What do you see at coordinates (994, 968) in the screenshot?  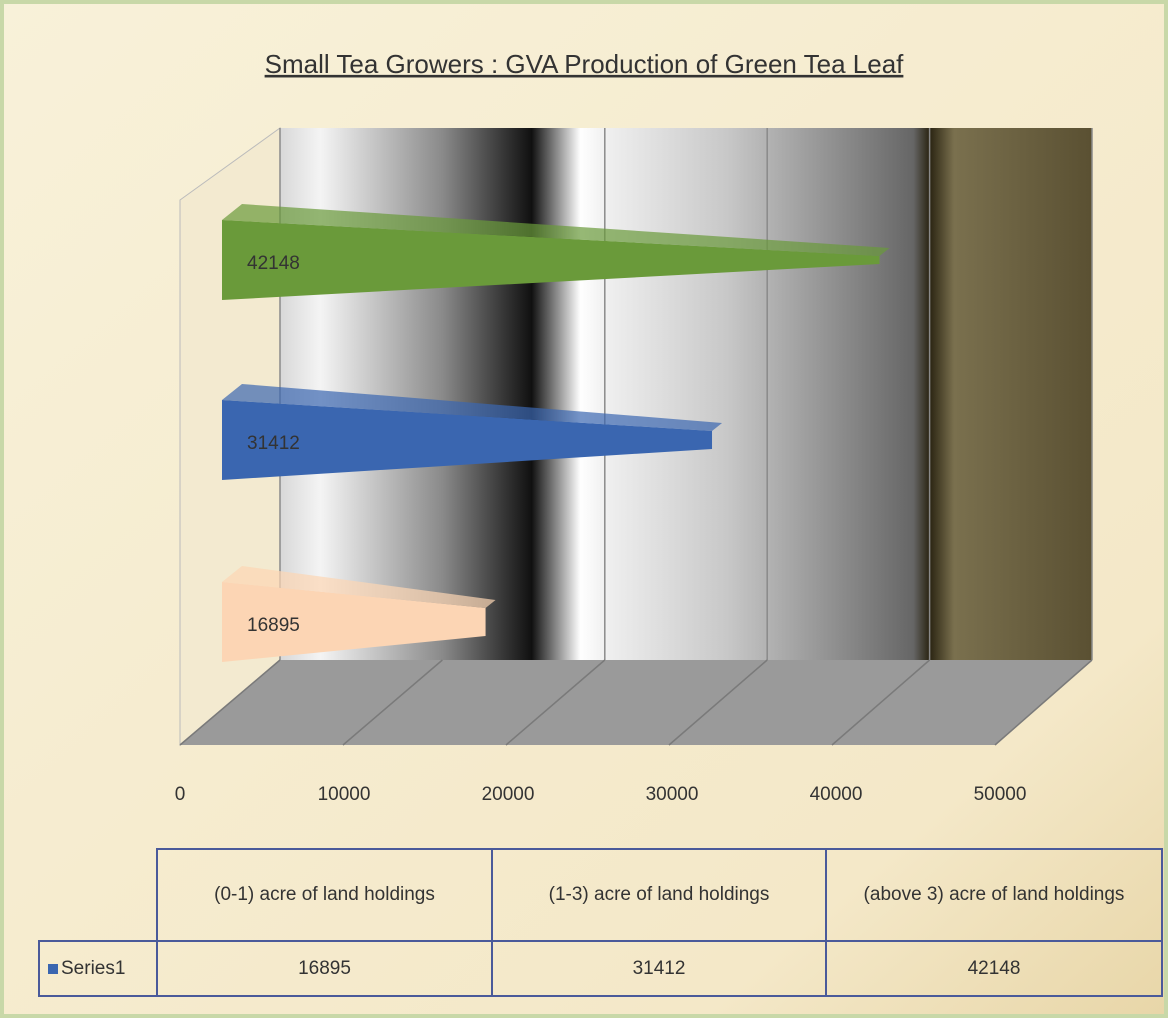 I see `table-value: 42148` at bounding box center [994, 968].